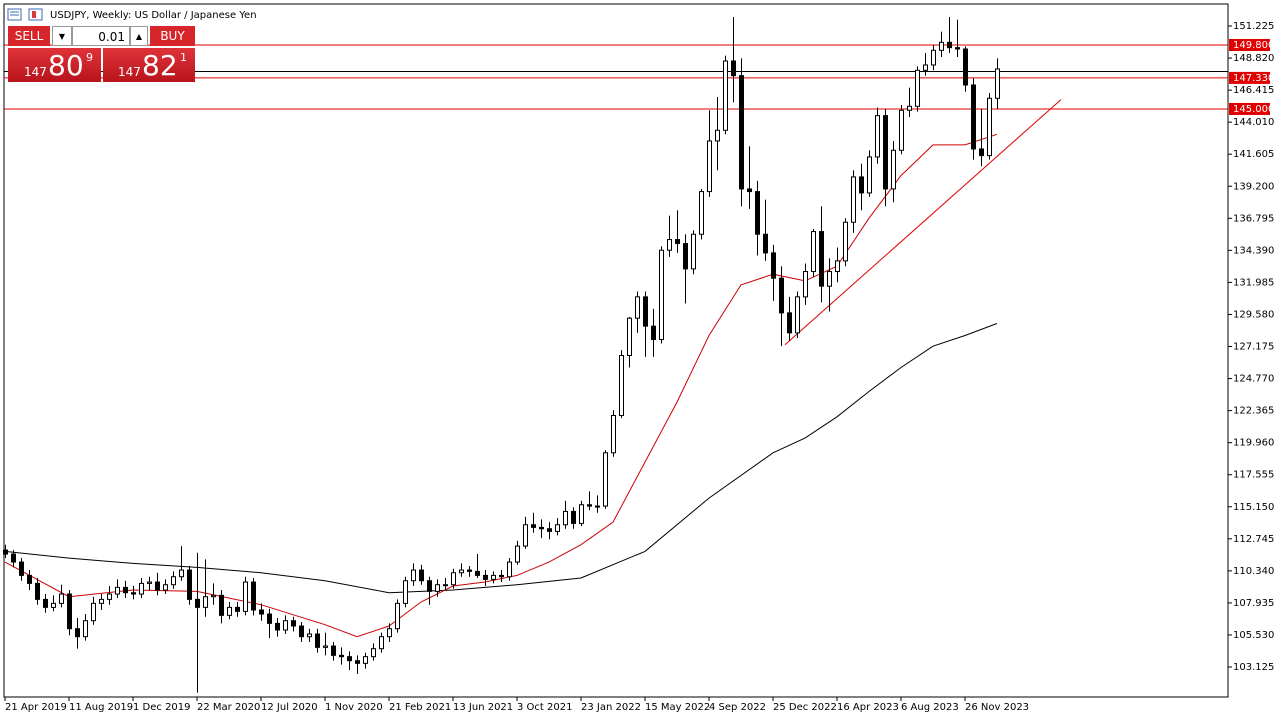  Describe the element at coordinates (29, 36) in the screenshot. I see `sell-button: SELL` at that location.